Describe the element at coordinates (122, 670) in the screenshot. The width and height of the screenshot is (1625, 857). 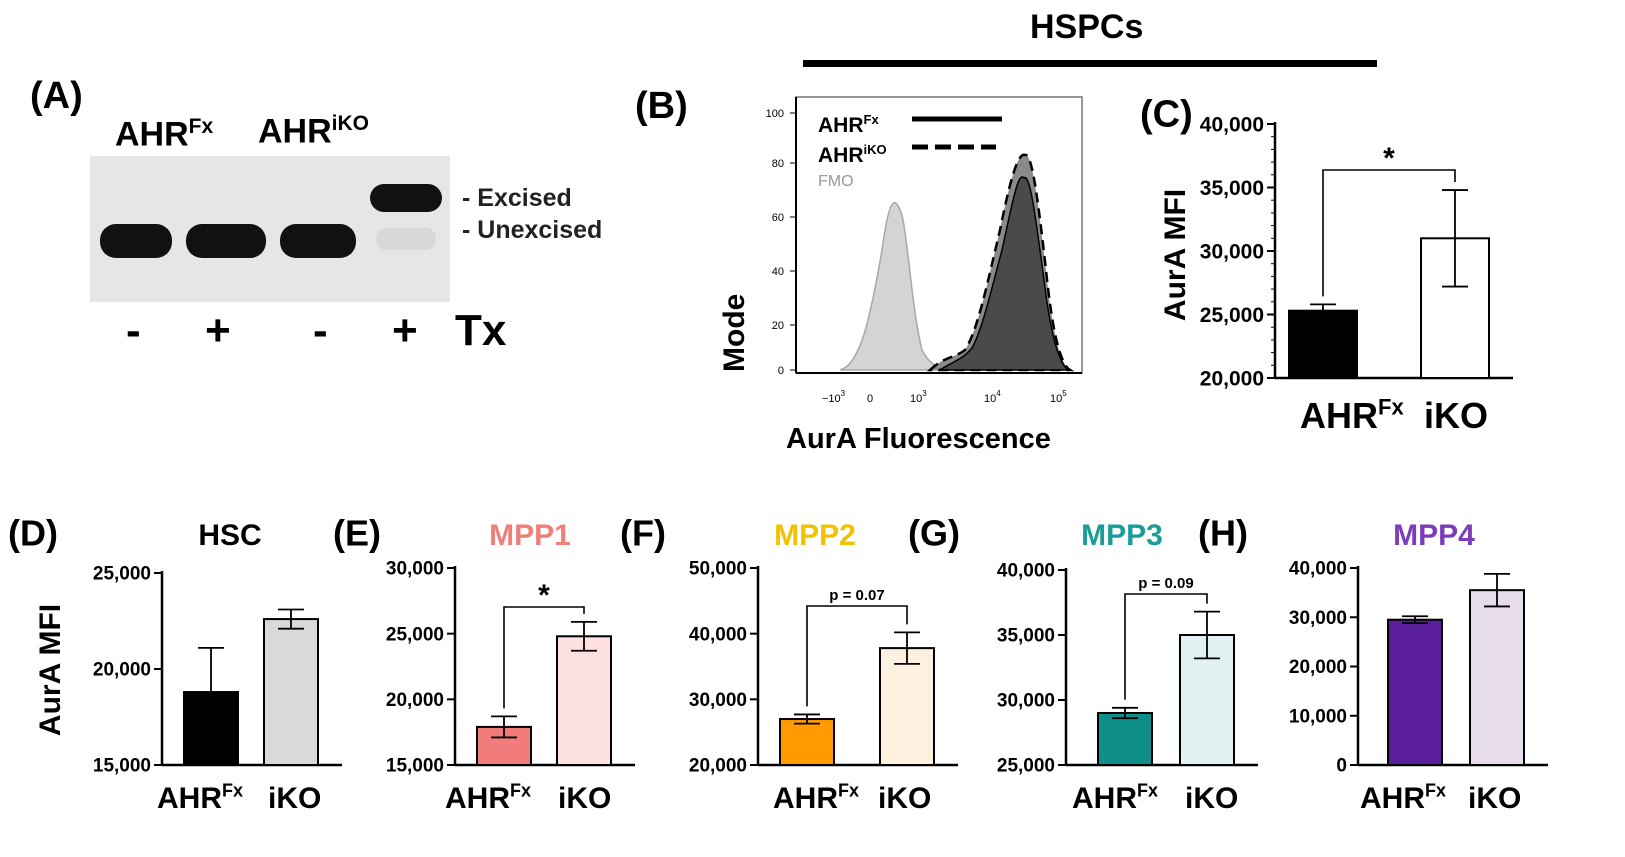
I see `y-tick-label-d-1: 20,000` at that location.